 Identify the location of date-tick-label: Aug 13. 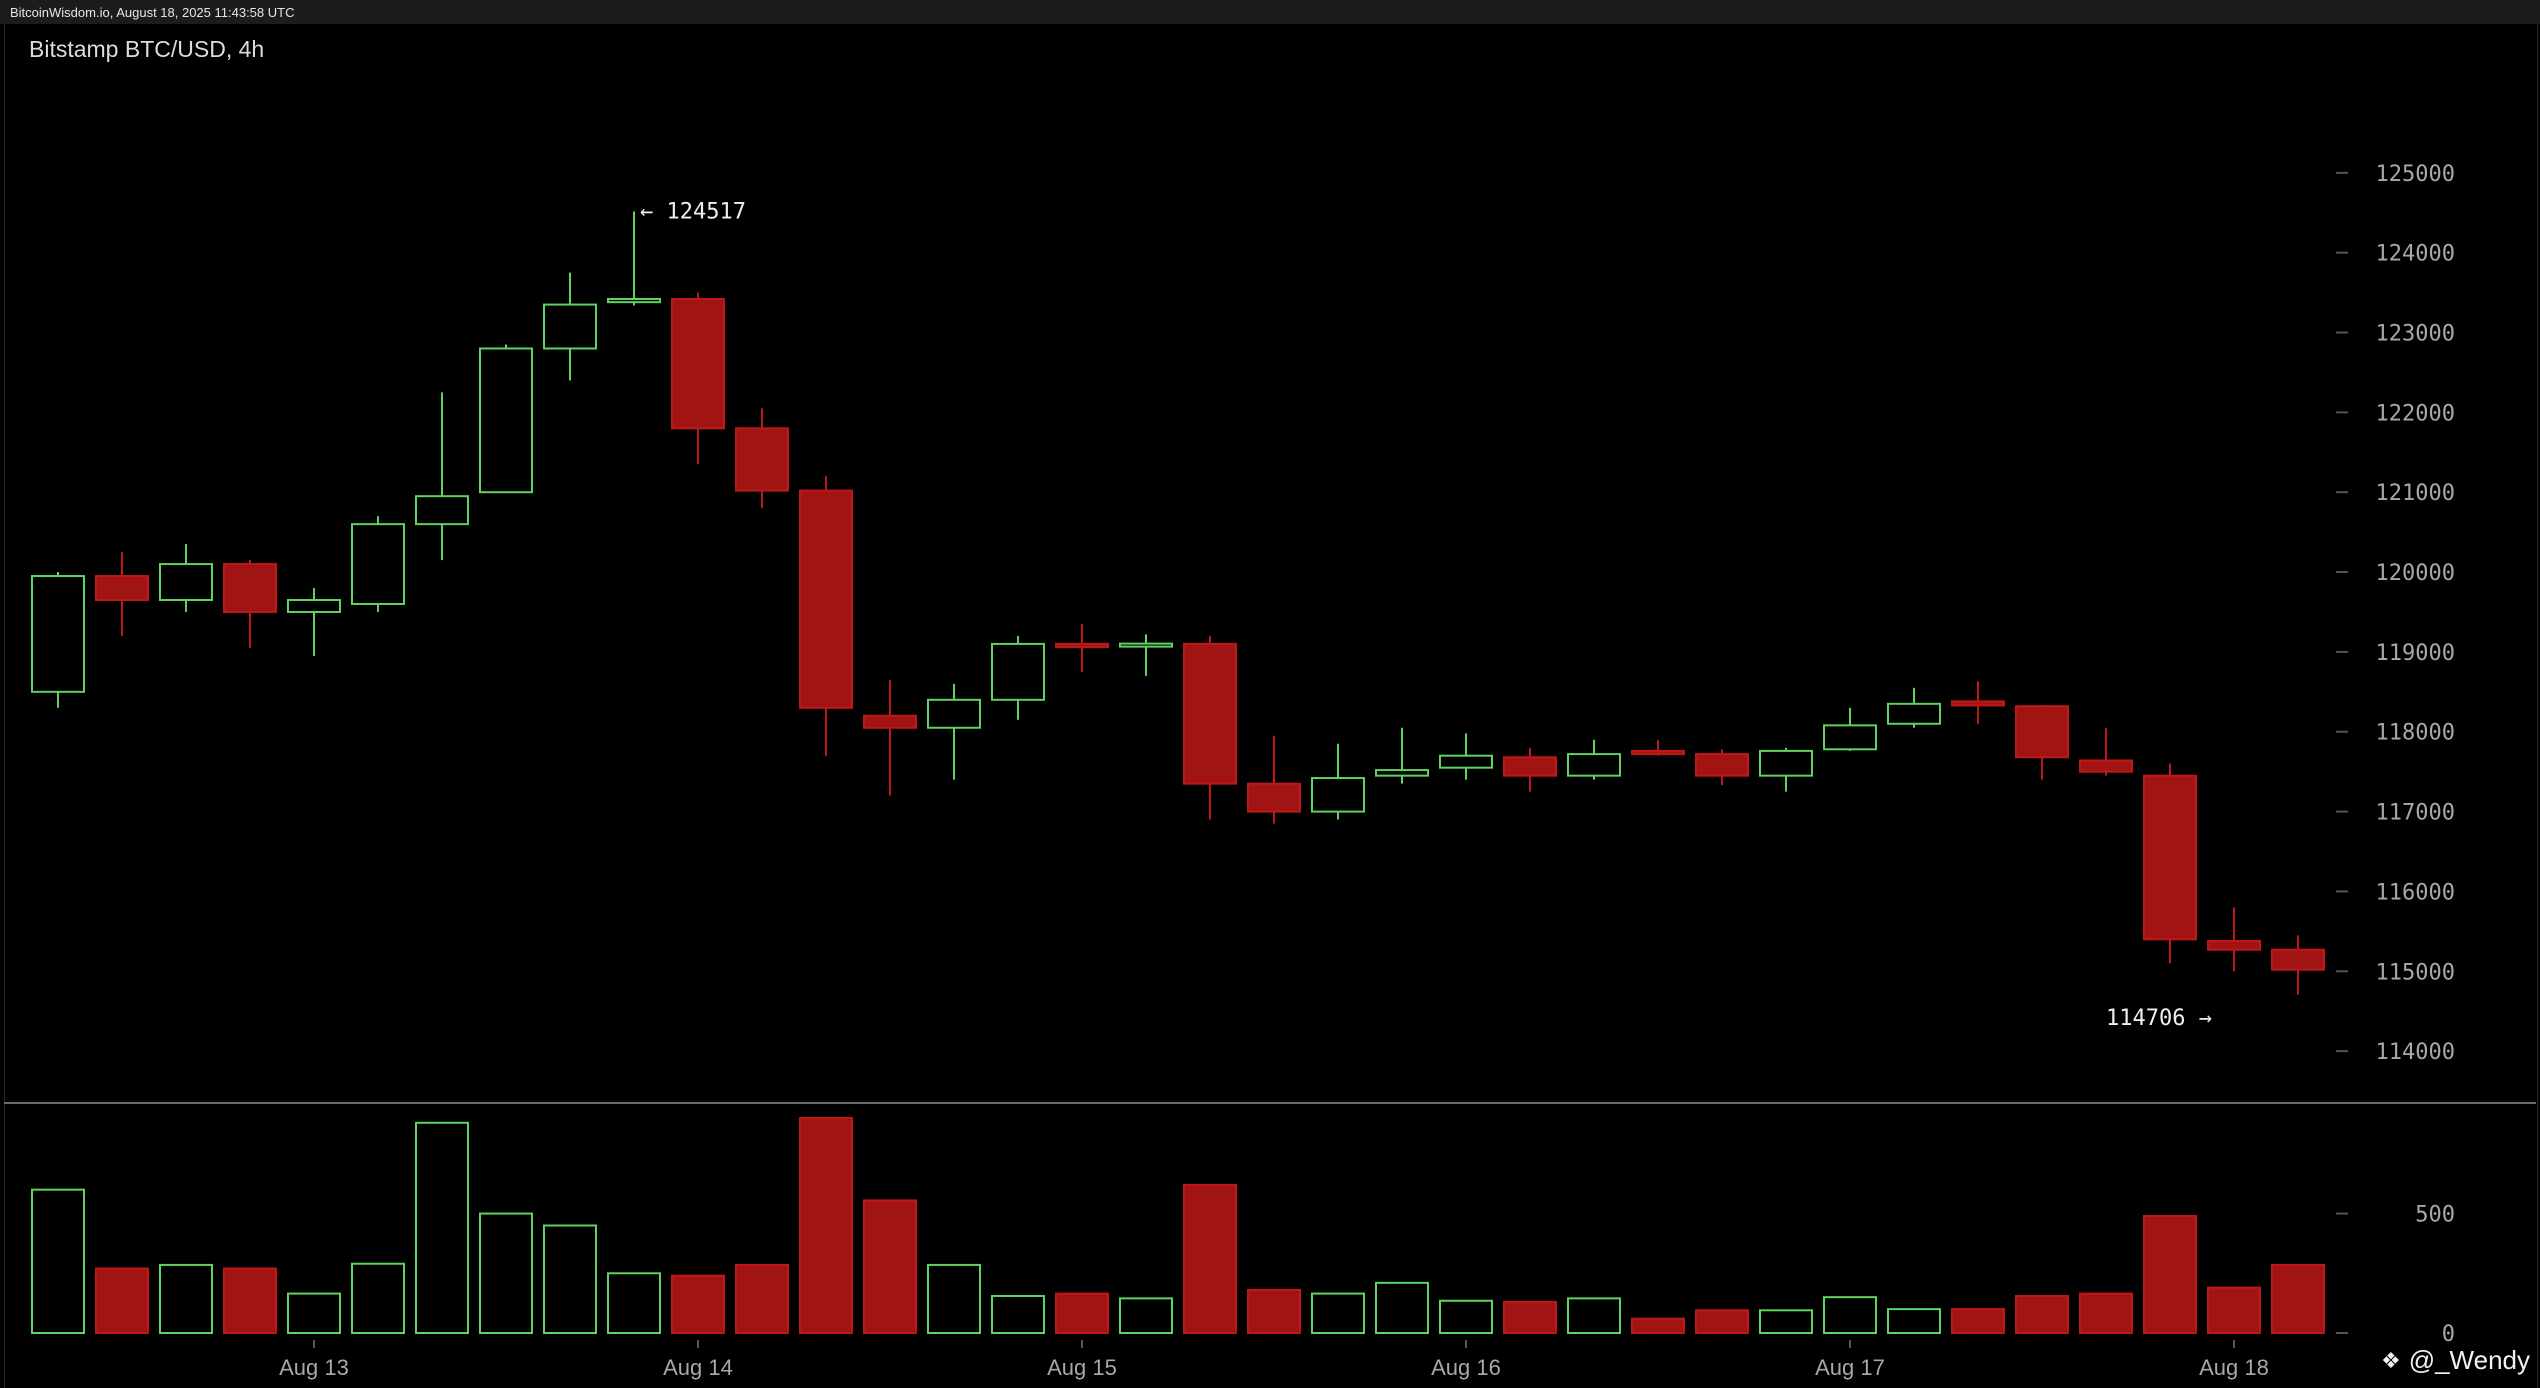
(314, 1367).